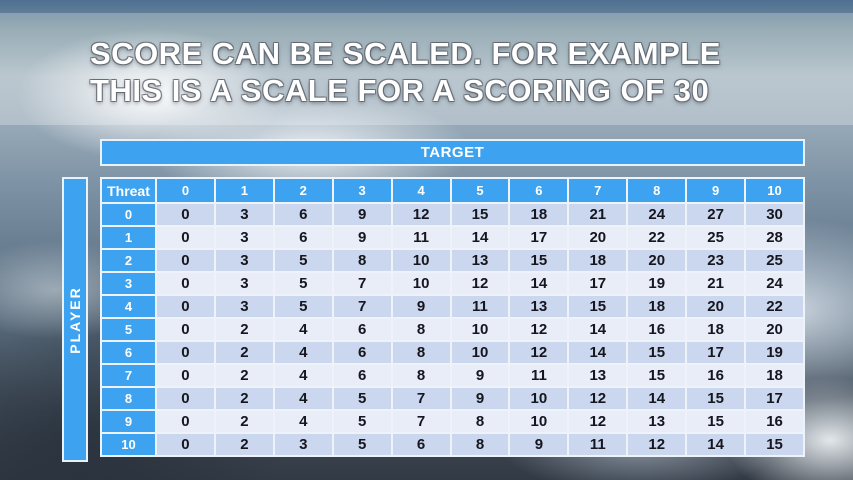  What do you see at coordinates (716, 214) in the screenshot?
I see `score-cell: 27` at bounding box center [716, 214].